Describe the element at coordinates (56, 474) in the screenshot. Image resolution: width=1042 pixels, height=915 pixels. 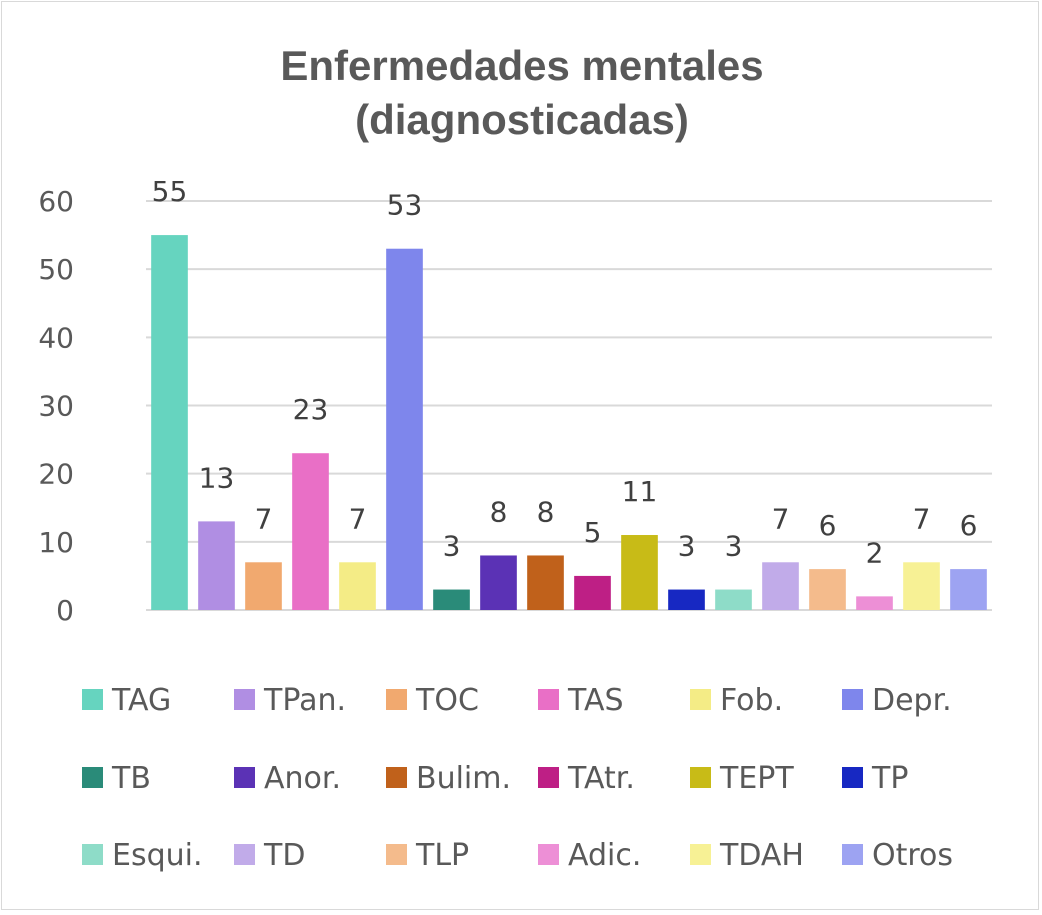
I see `y-tick-label: 20` at that location.